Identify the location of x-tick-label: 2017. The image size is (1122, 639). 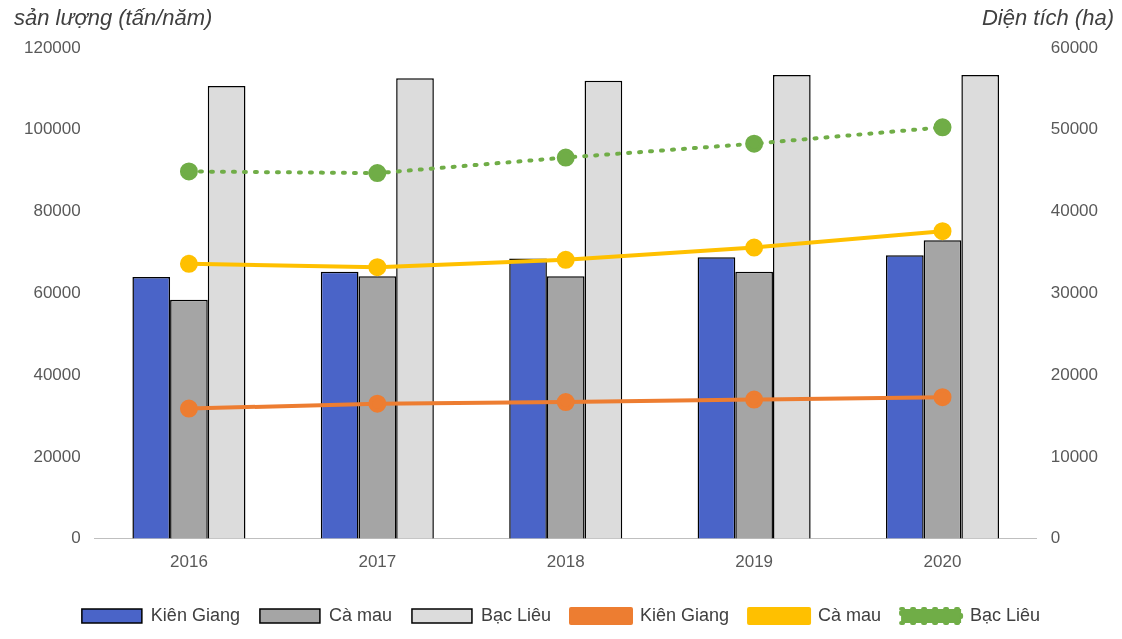
(377, 562).